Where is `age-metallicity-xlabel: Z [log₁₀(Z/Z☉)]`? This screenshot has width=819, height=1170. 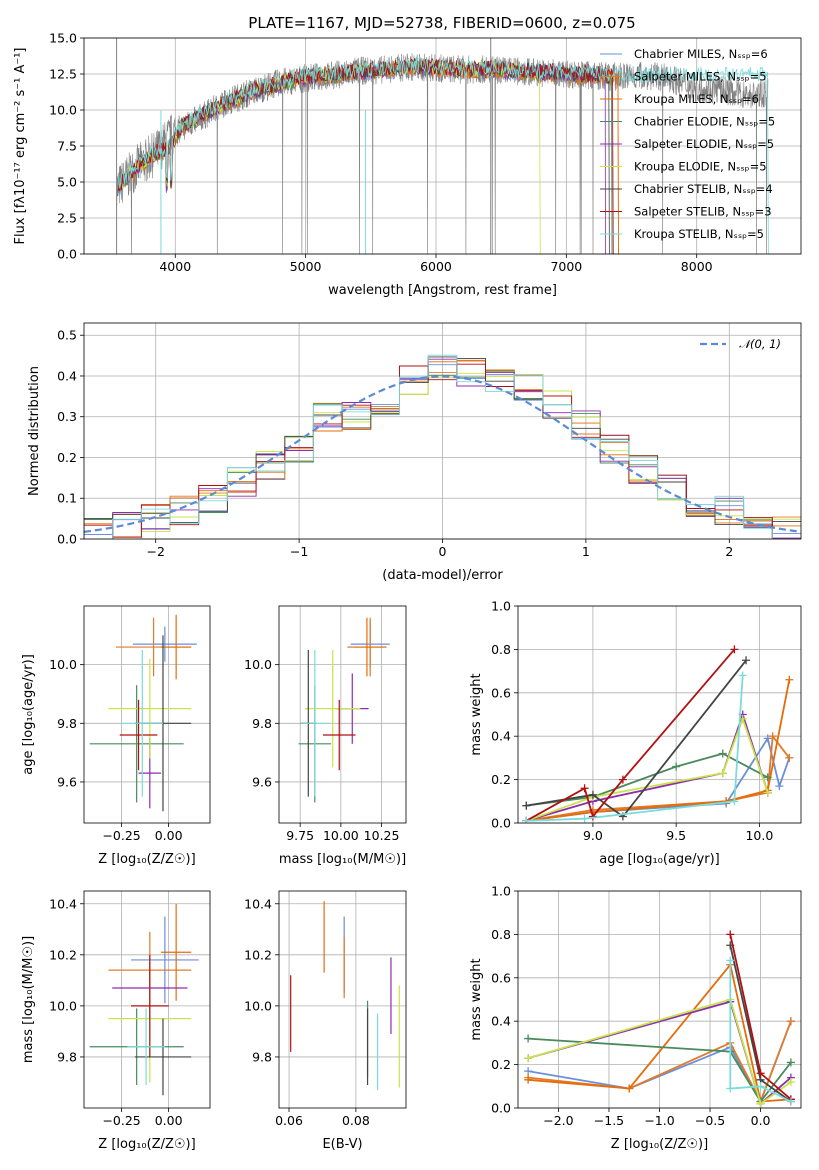
age-metallicity-xlabel: Z [log₁₀(Z/Z☉)] is located at coordinates (146, 859).